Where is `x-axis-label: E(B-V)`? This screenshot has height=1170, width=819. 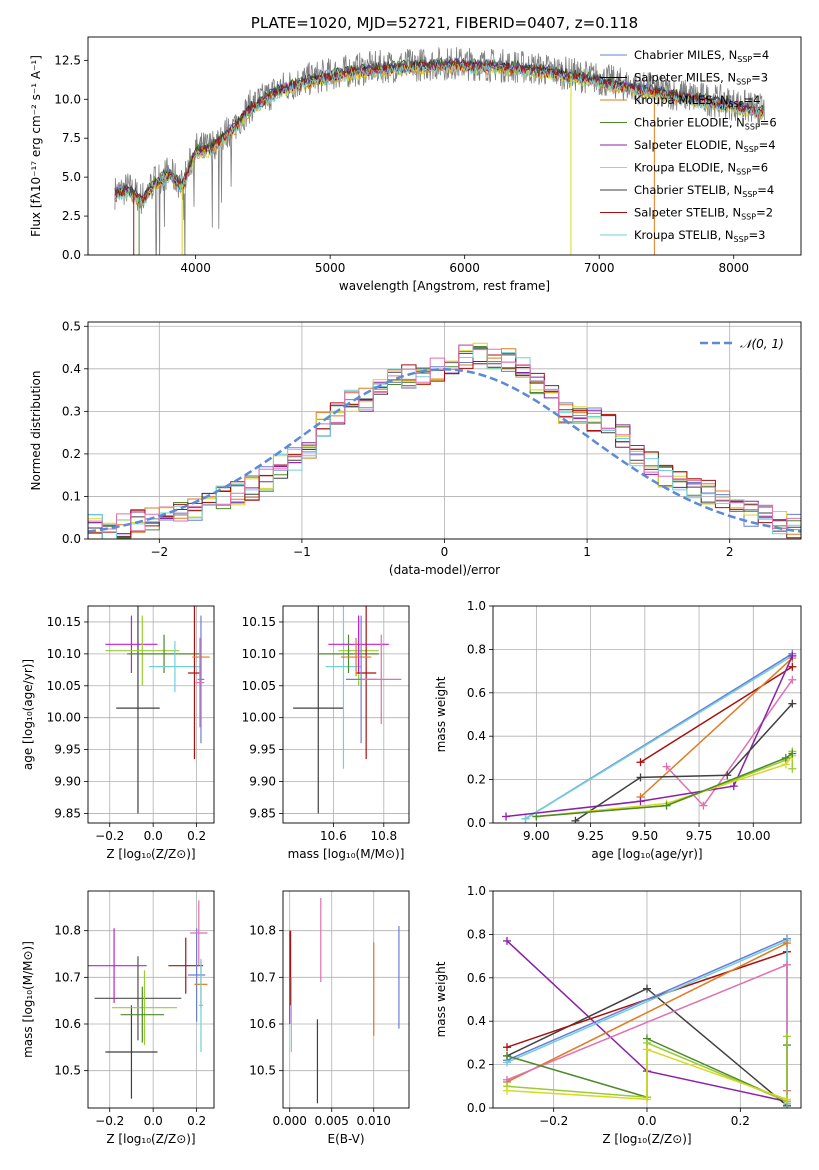 x-axis-label: E(B-V) is located at coordinates (345, 1139).